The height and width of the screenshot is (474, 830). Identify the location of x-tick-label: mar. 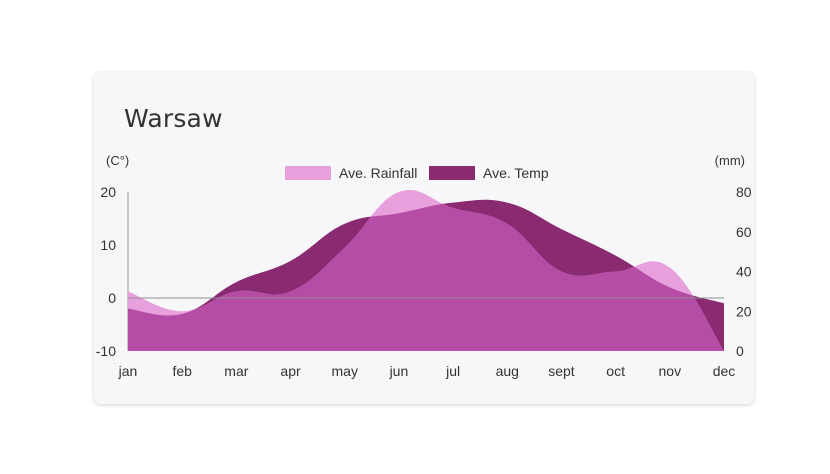
(236, 371).